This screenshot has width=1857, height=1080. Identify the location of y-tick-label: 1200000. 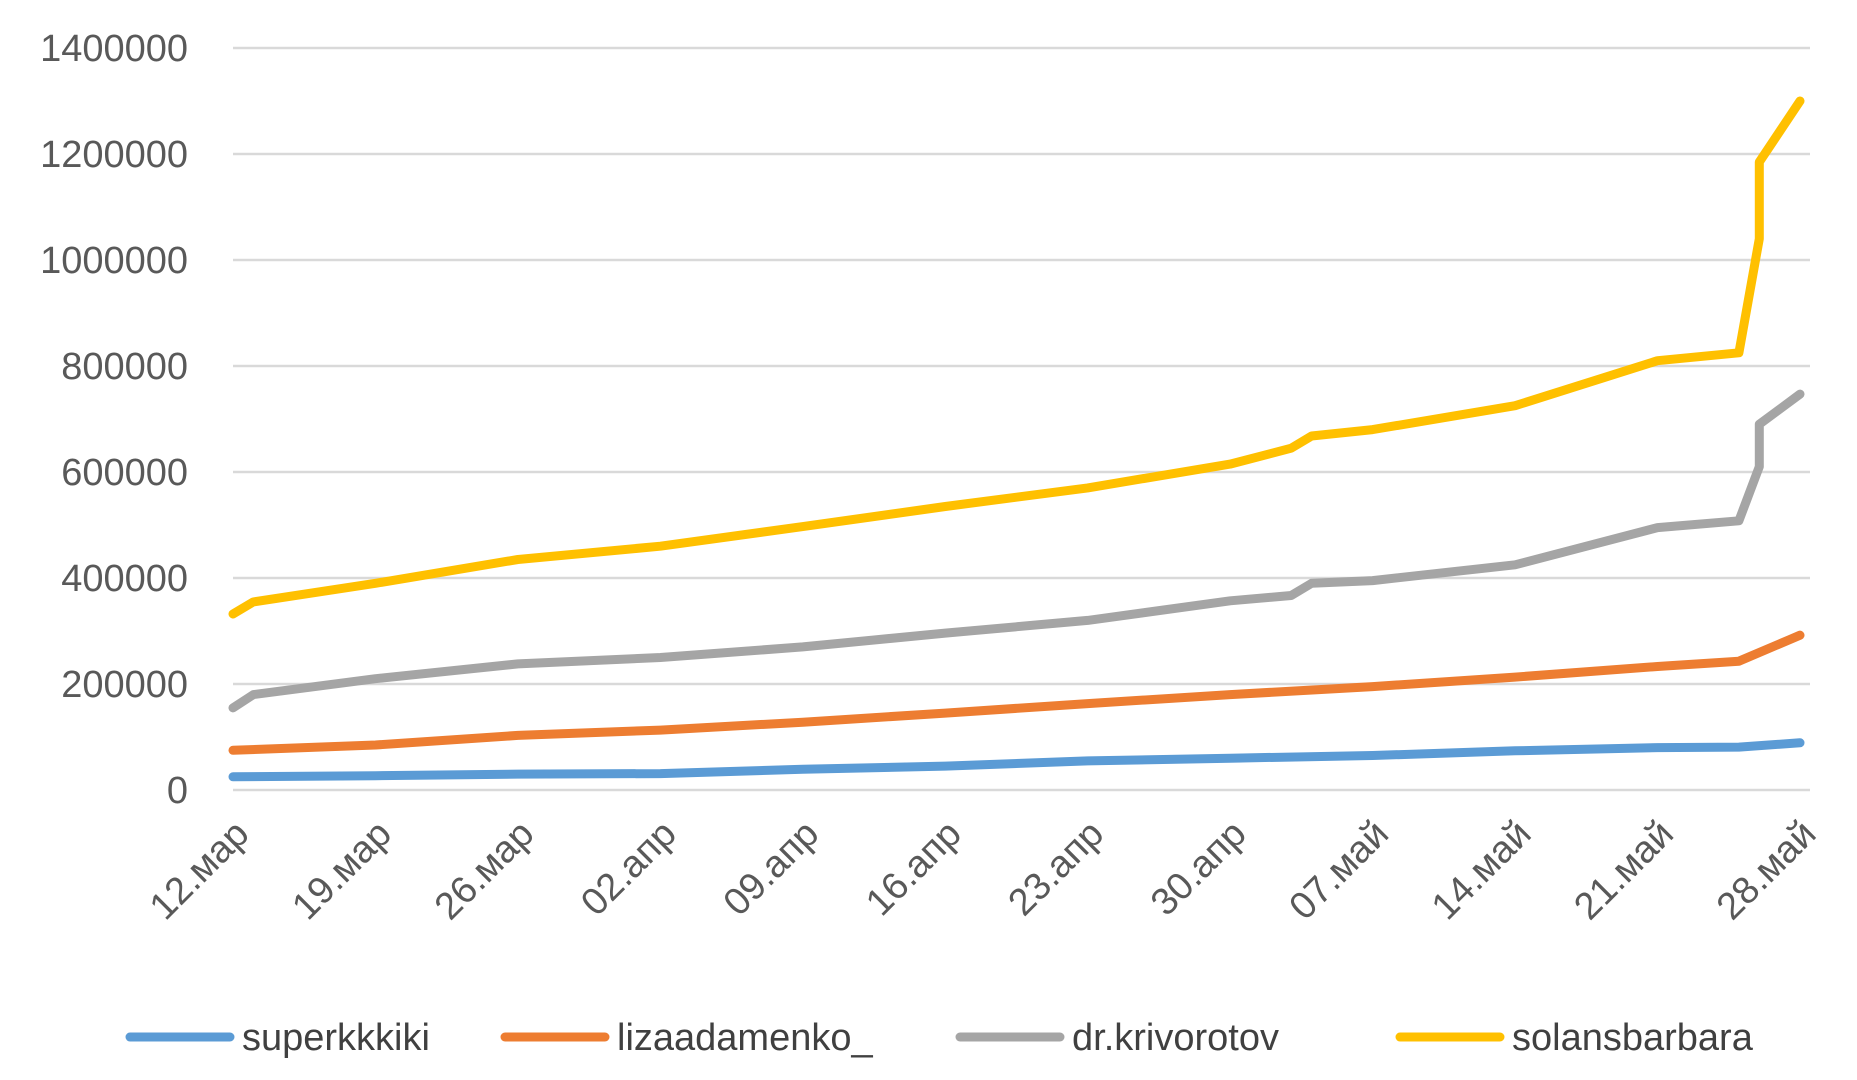
(114, 155).